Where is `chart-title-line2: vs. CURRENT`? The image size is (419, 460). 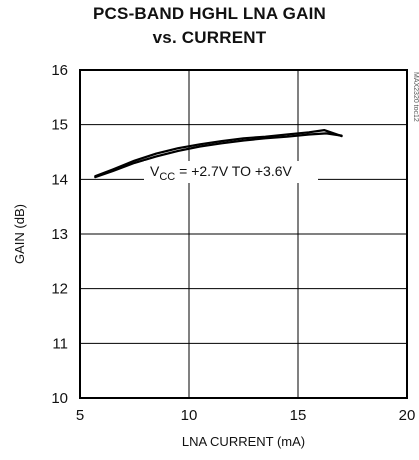
chart-title-line2: vs. CURRENT is located at coordinates (209, 37).